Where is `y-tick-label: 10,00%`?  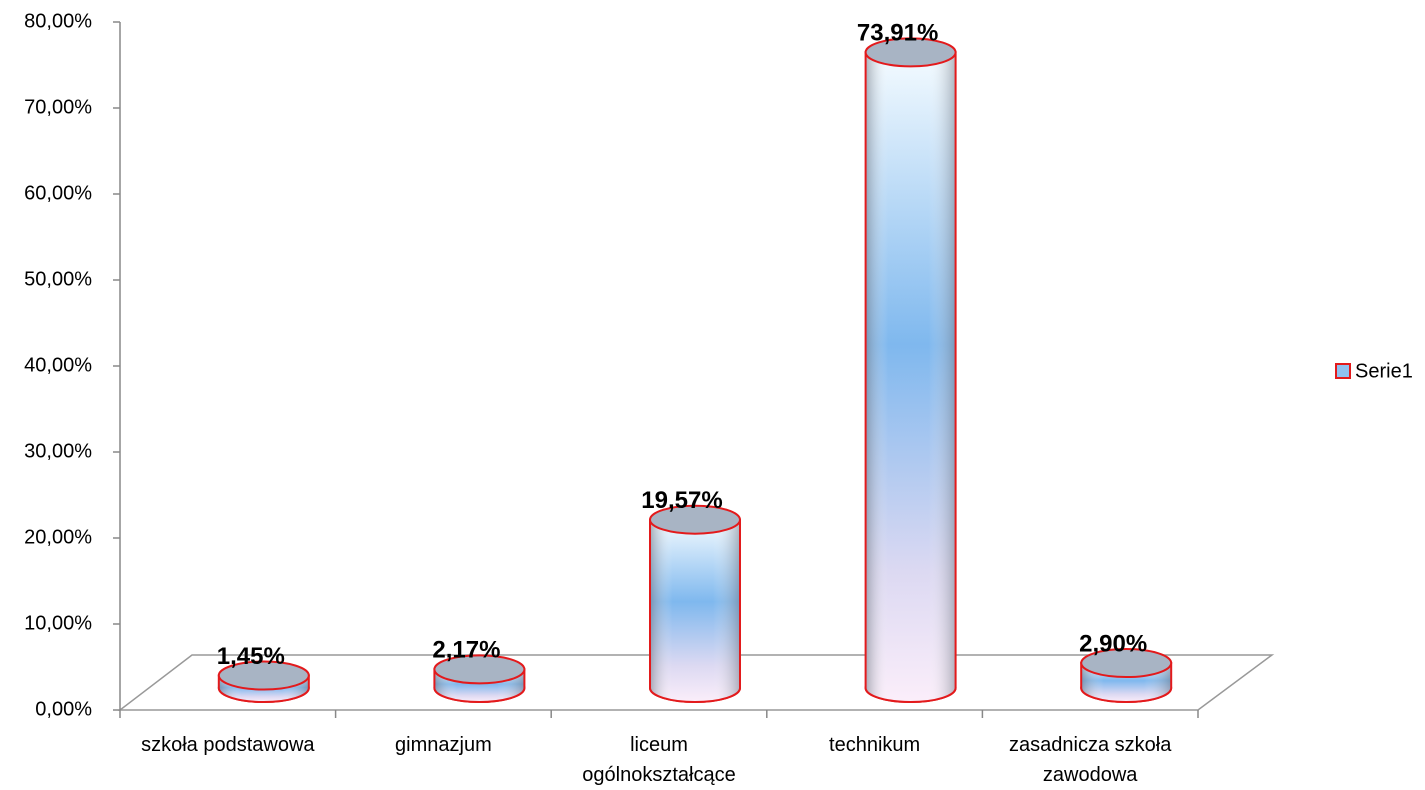
y-tick-label: 10,00% is located at coordinates (58, 623).